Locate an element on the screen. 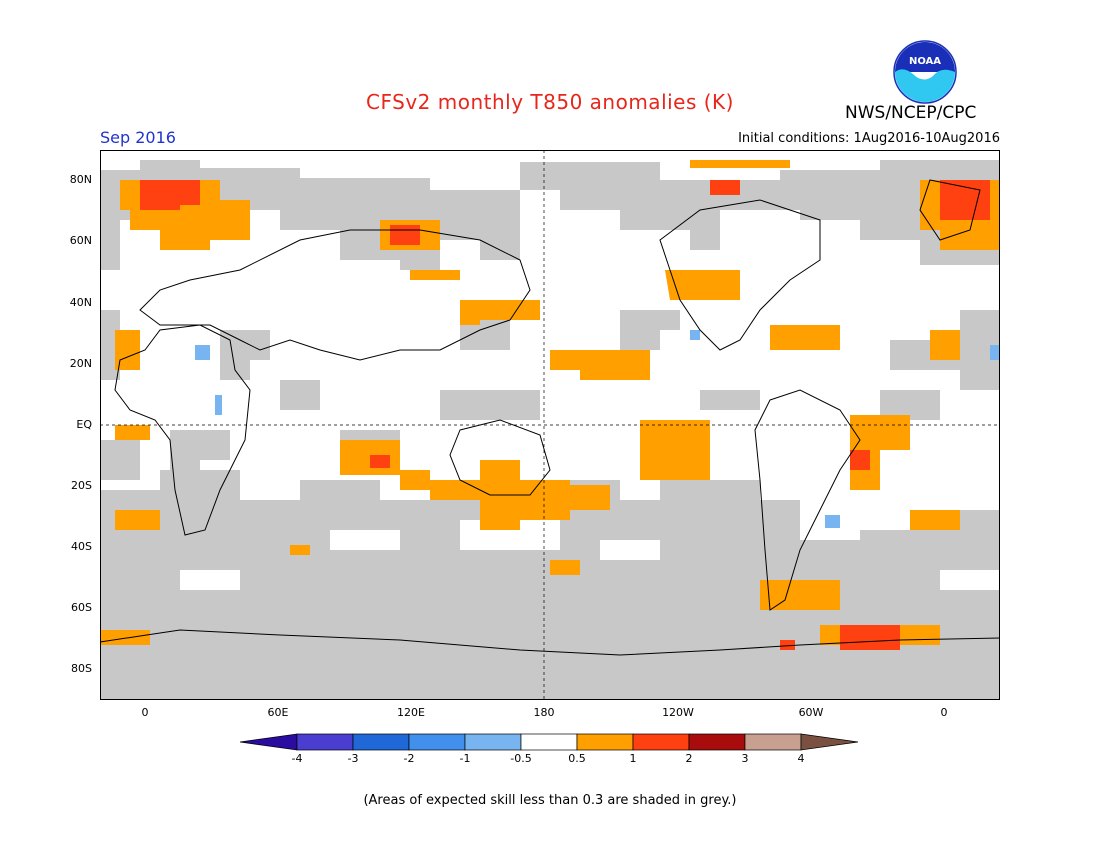  lon-label: 120E is located at coordinates (411, 712).